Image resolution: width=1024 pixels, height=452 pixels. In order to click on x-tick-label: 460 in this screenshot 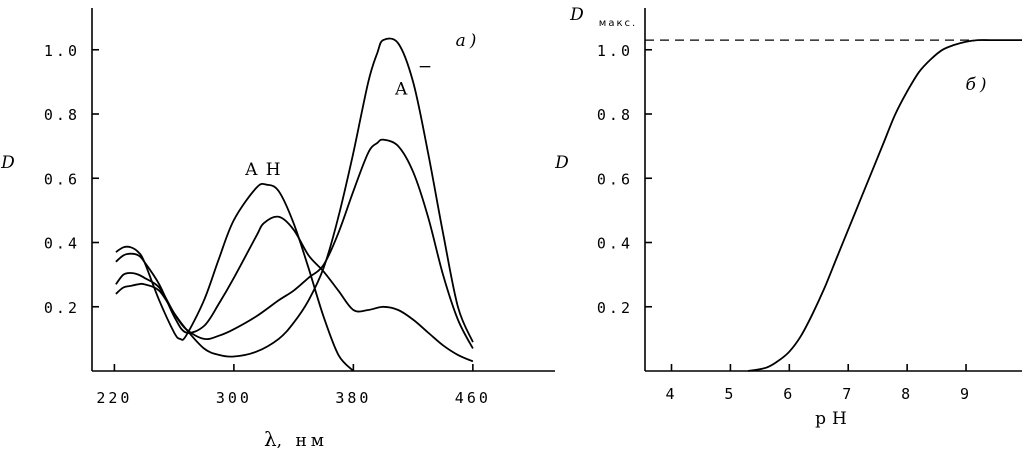, I will do `click(473, 398)`.